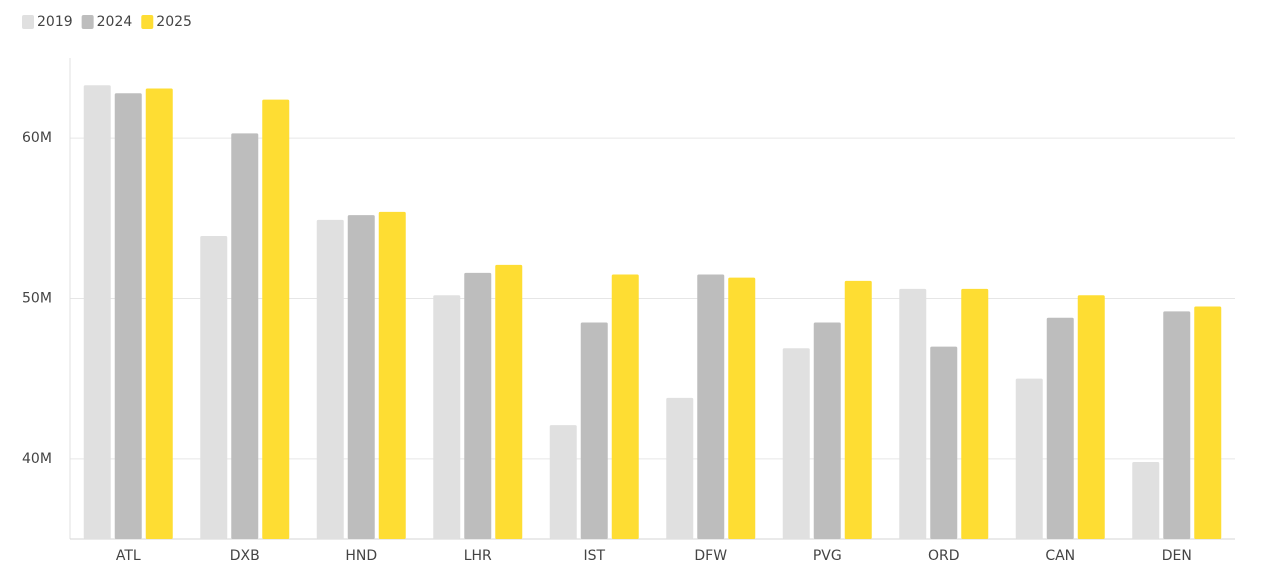  Describe the element at coordinates (478, 556) in the screenshot. I see `x-tick-label: LHR` at that location.